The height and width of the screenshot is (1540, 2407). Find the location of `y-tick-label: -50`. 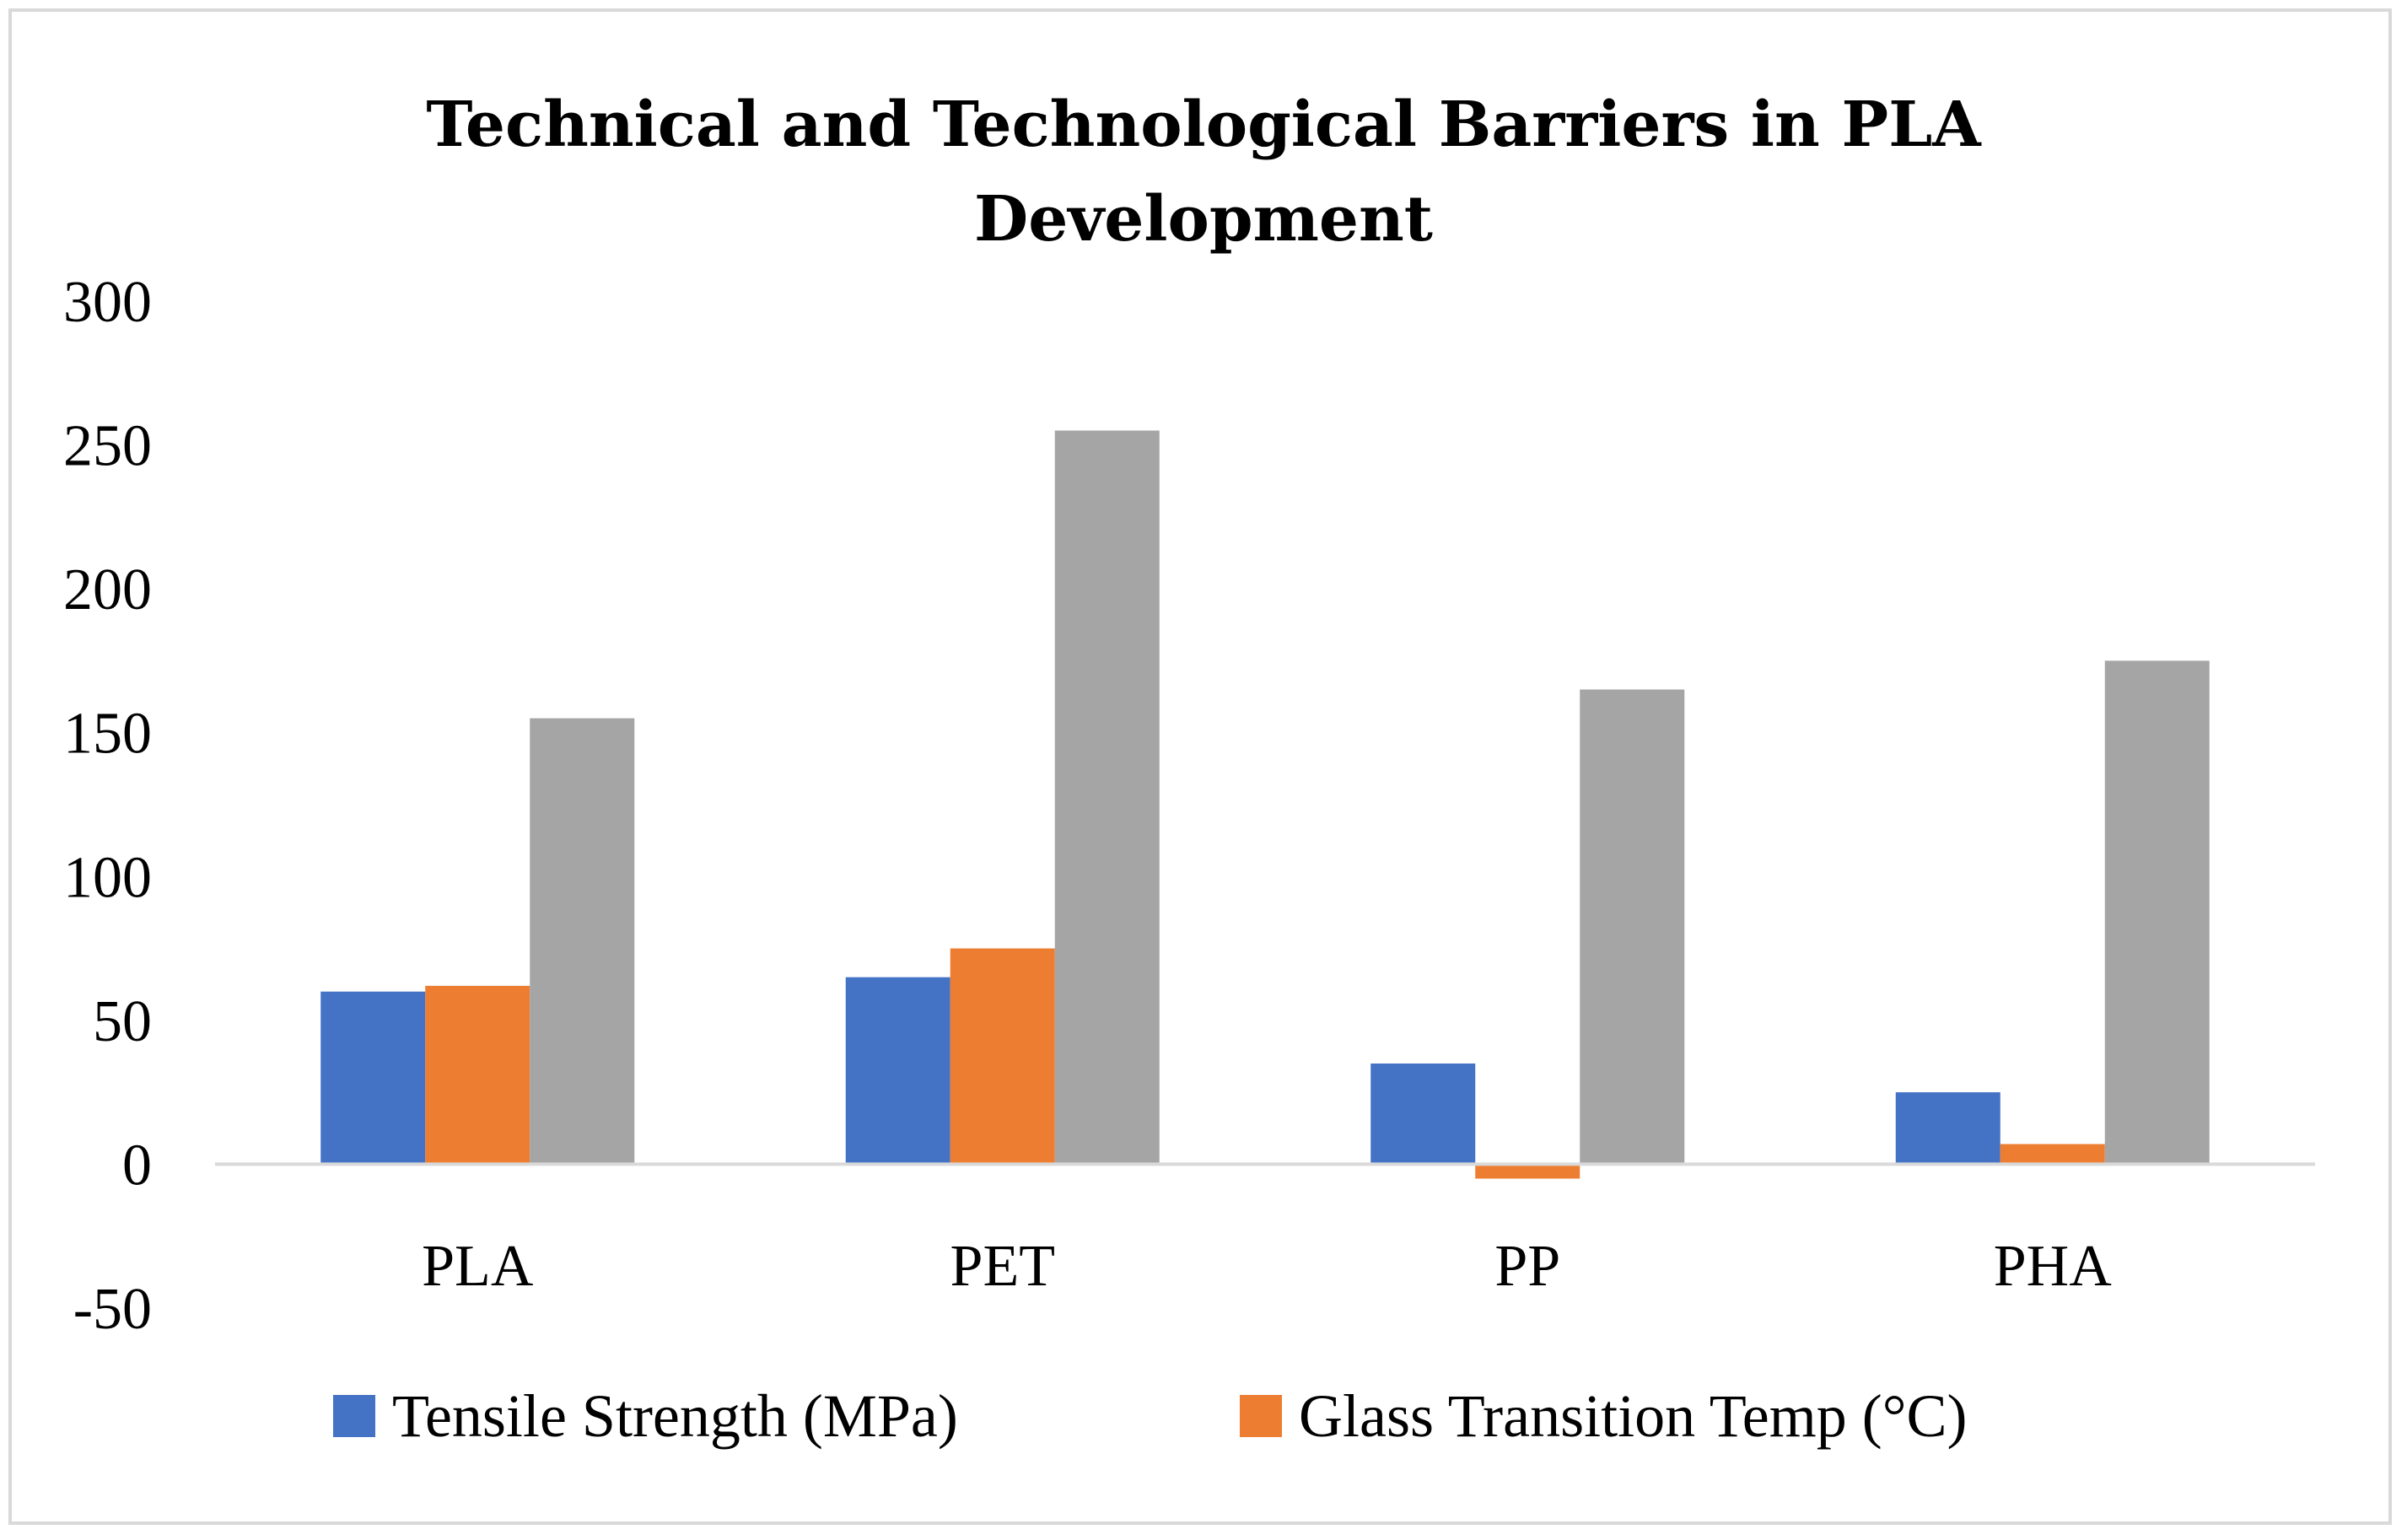

y-tick-label: -50 is located at coordinates (113, 1309).